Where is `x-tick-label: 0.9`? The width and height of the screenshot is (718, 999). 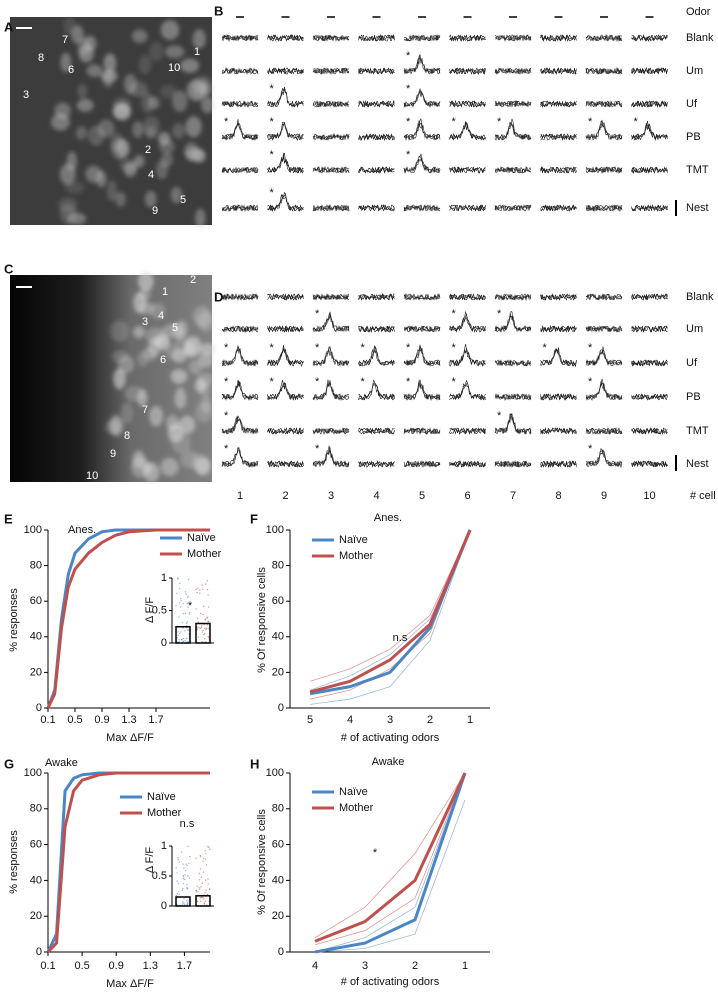
x-tick-label: 0.9 is located at coordinates (101, 720).